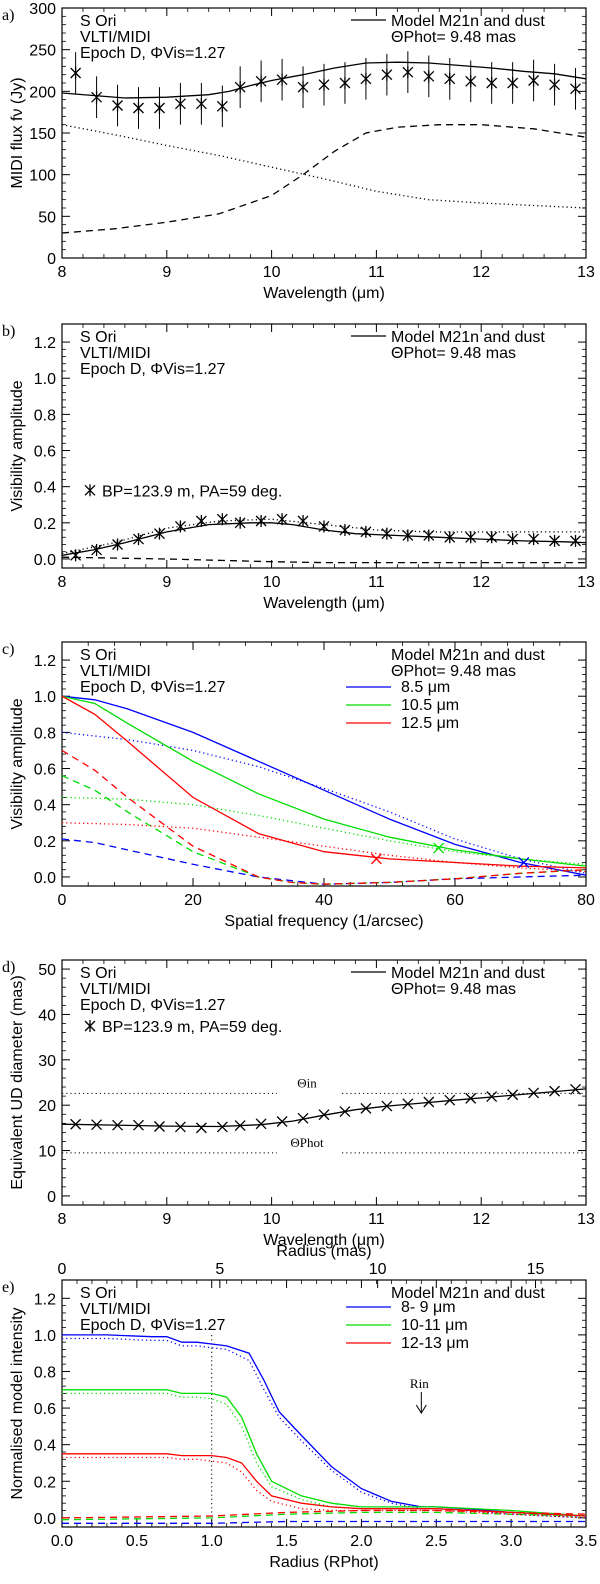  Describe the element at coordinates (45, 878) in the screenshot. I see `y-tick-label: 0.0` at that location.